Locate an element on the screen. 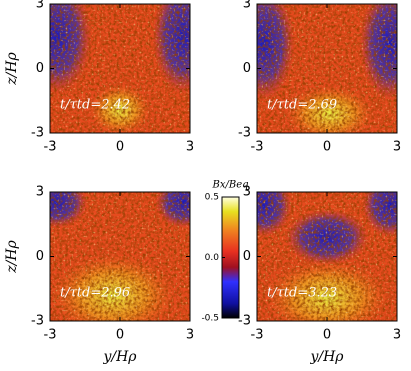 Image resolution: width=411 pixels, height=371 pixels. annotation: t/τtd=3.23 is located at coordinates (302, 293).